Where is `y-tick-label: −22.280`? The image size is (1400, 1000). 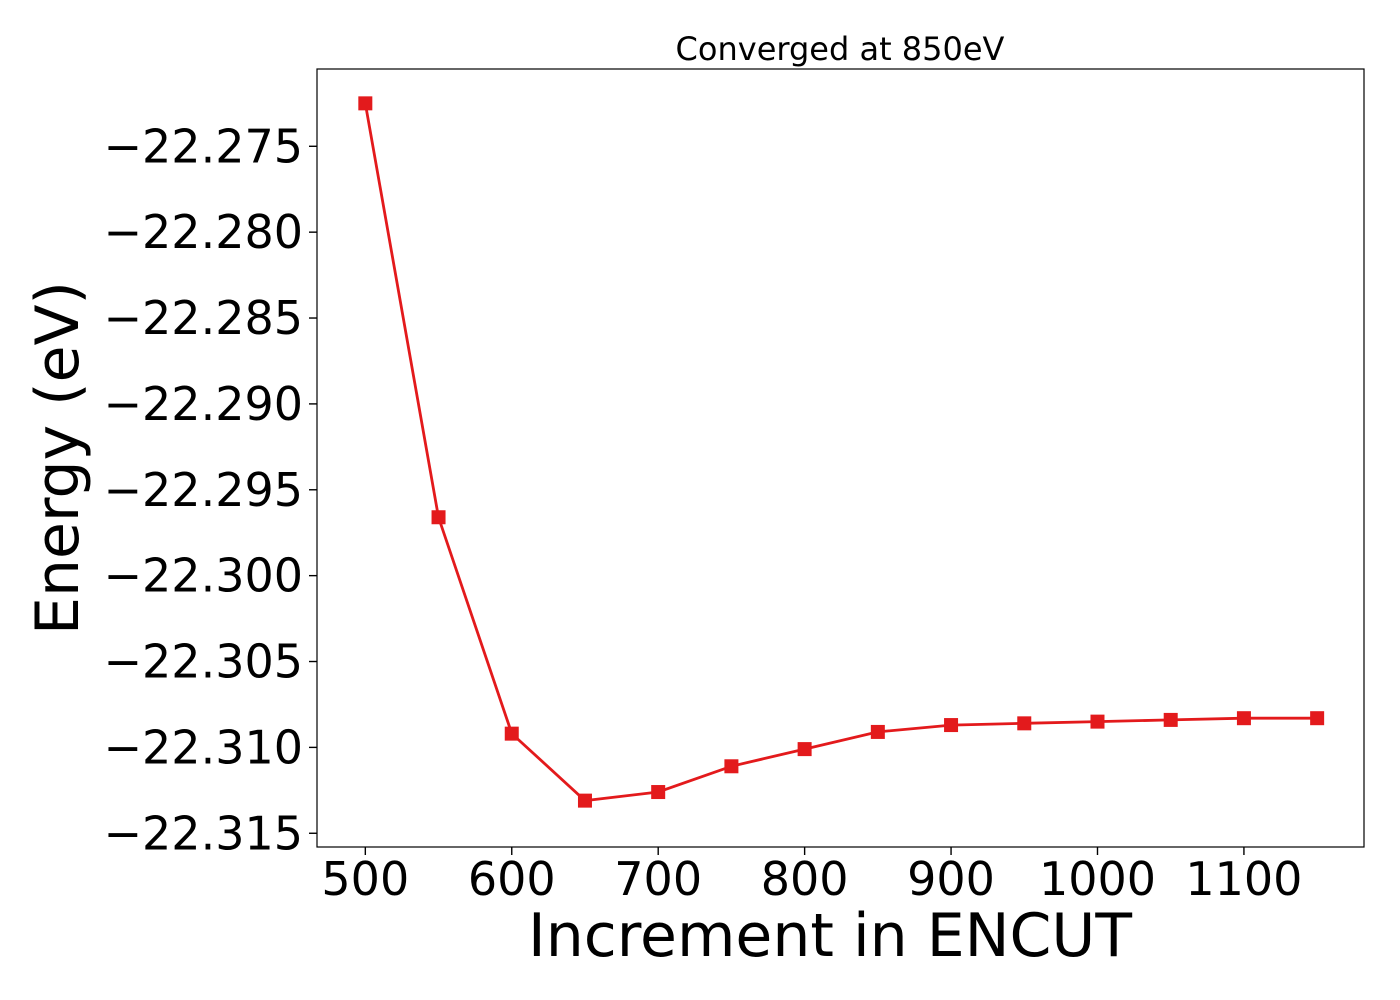 y-tick-label: −22.280 is located at coordinates (204, 232).